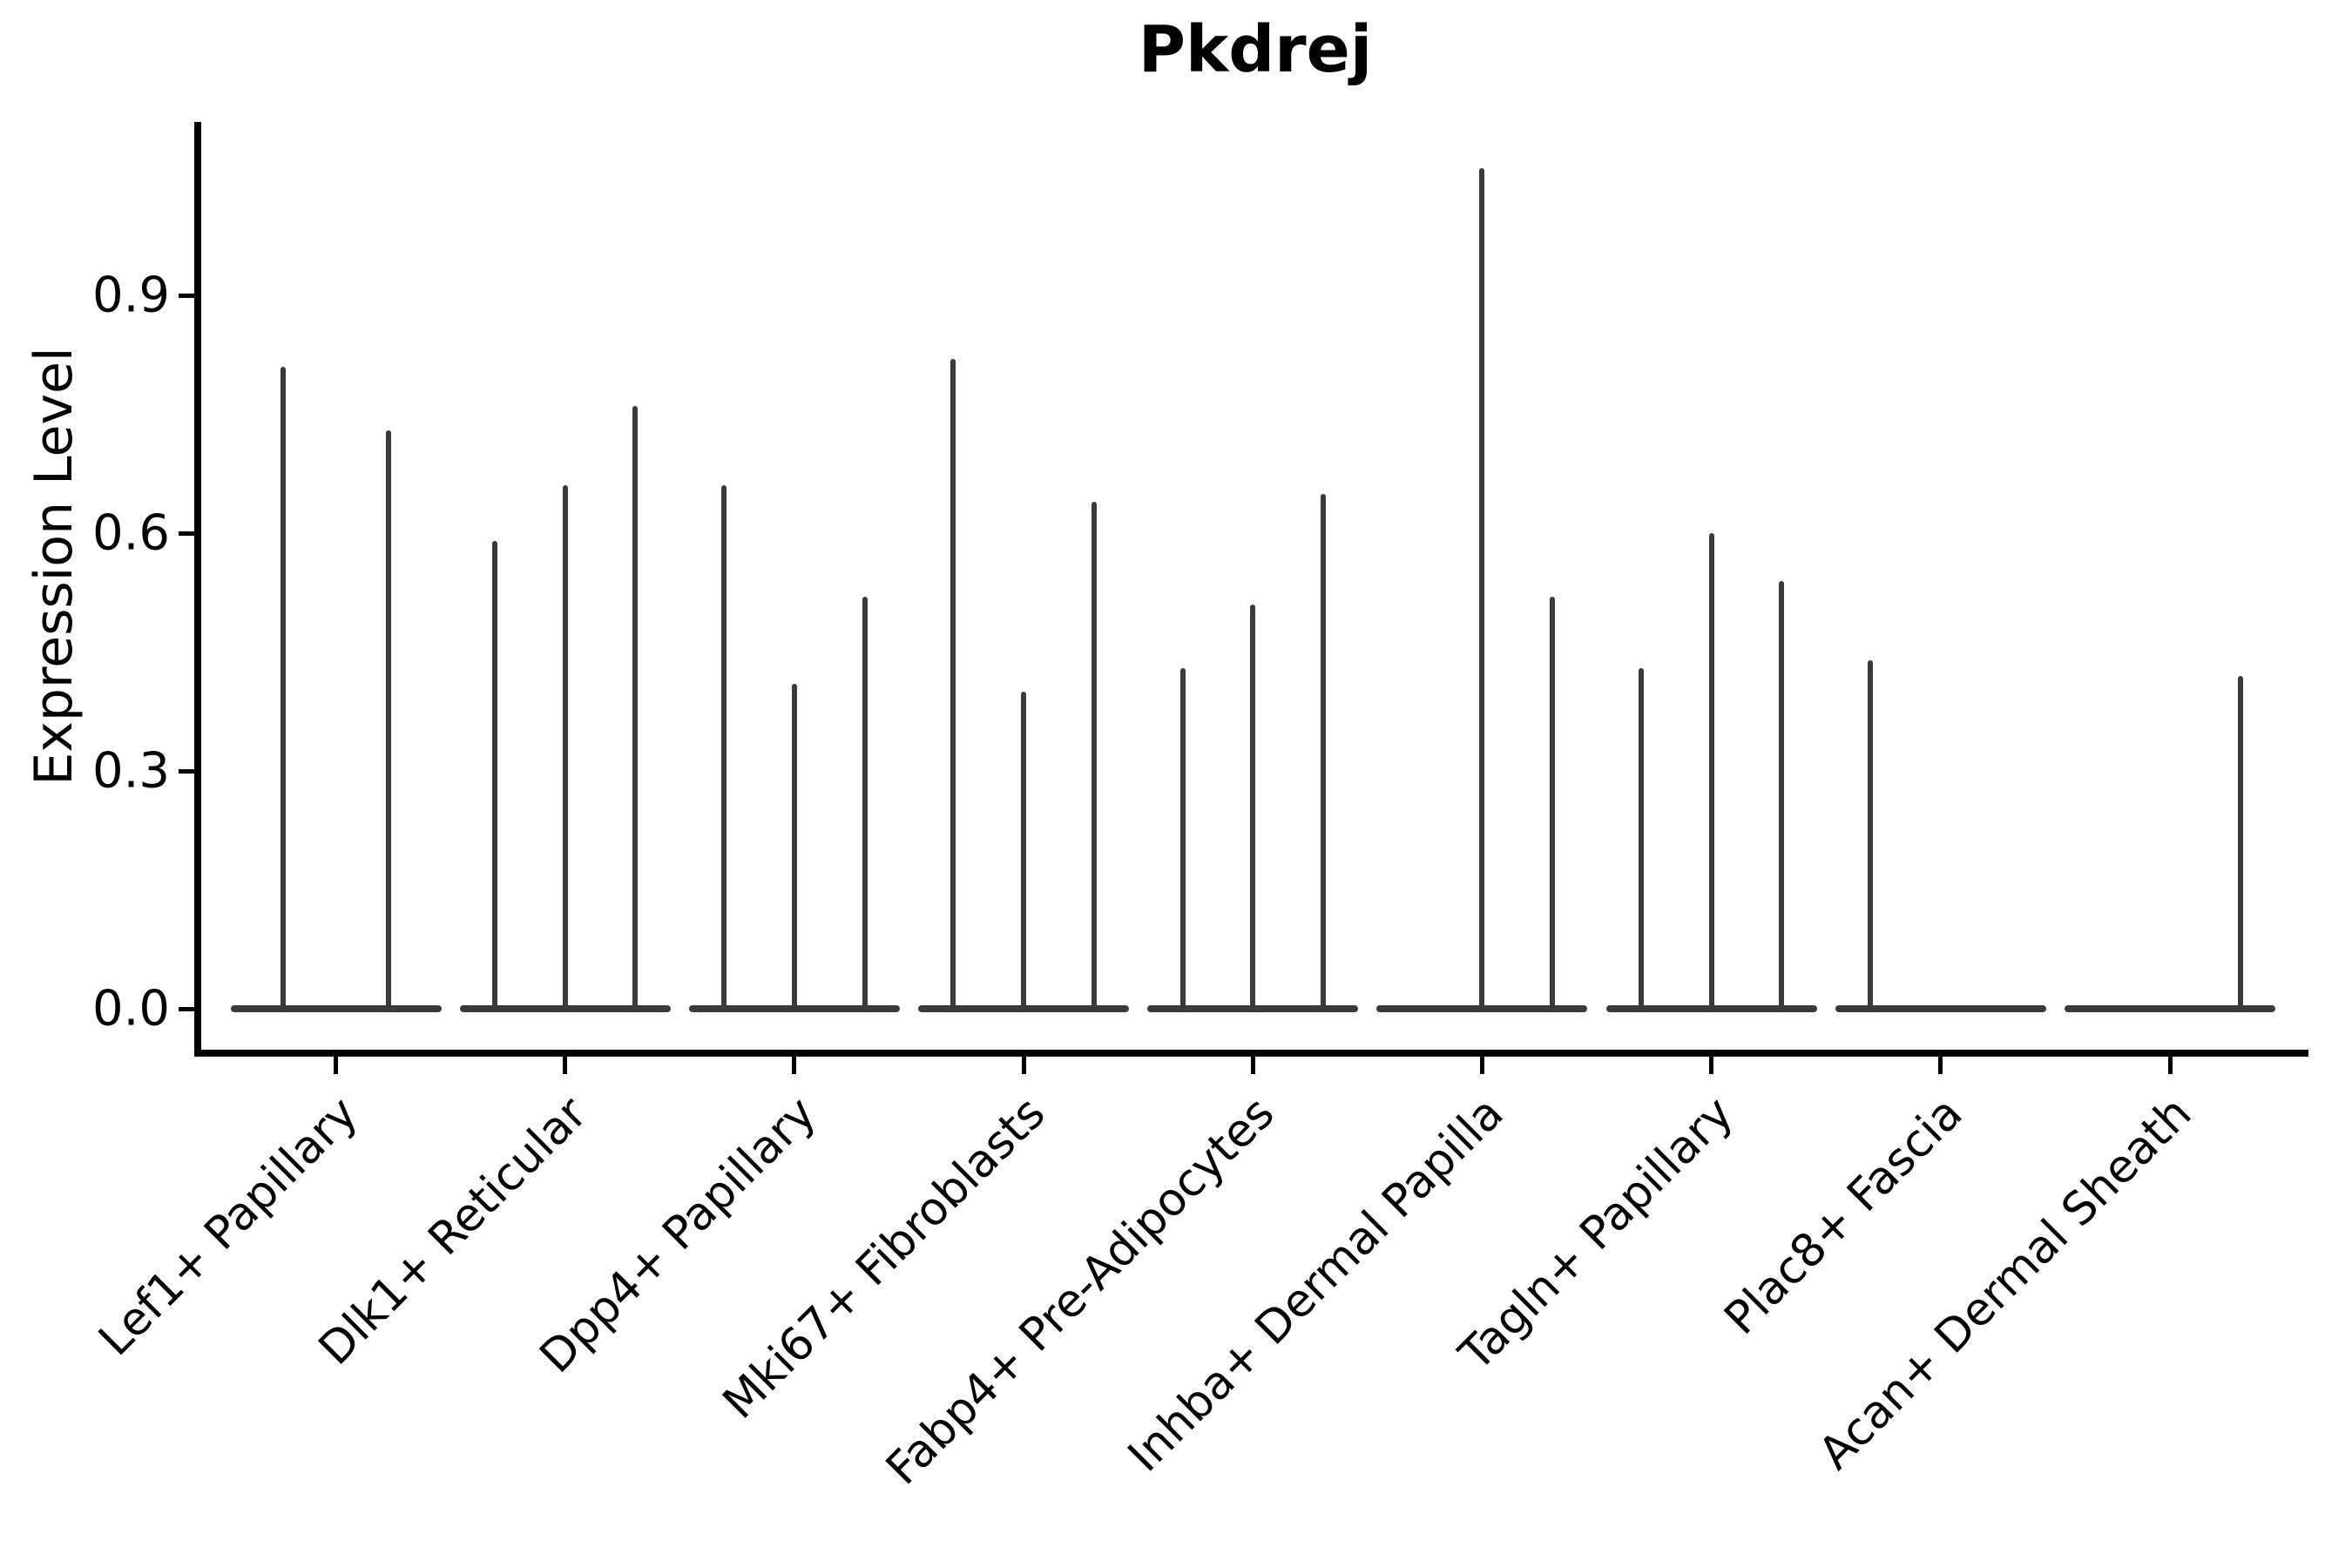  Describe the element at coordinates (54, 566) in the screenshot. I see `y-axis-label: Expression Level` at that location.